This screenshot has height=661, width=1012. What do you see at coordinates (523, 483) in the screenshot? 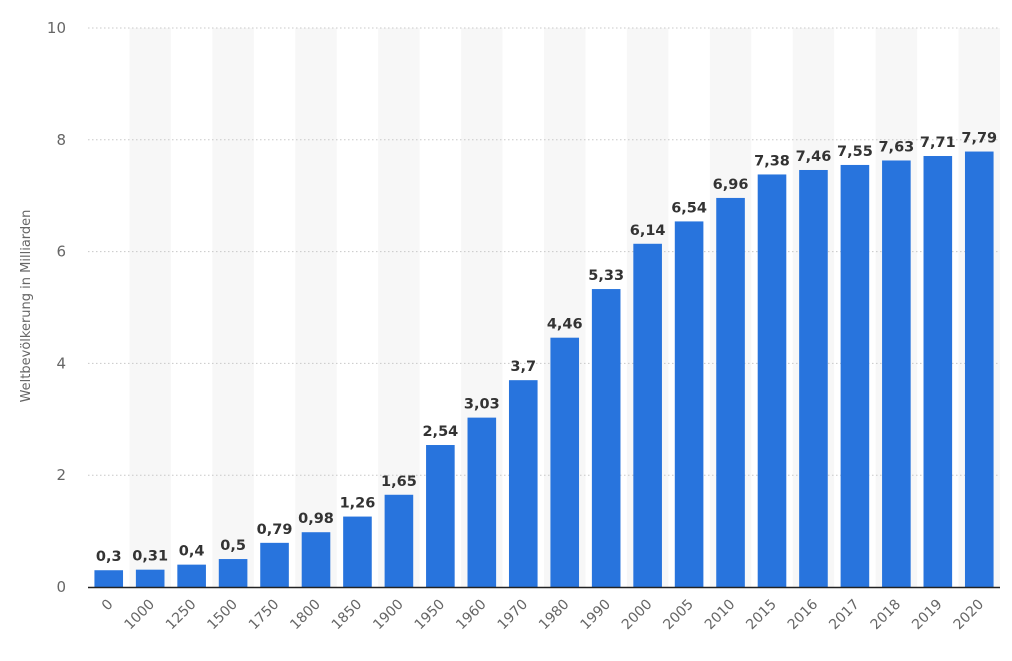
I see `bar-1970` at bounding box center [523, 483].